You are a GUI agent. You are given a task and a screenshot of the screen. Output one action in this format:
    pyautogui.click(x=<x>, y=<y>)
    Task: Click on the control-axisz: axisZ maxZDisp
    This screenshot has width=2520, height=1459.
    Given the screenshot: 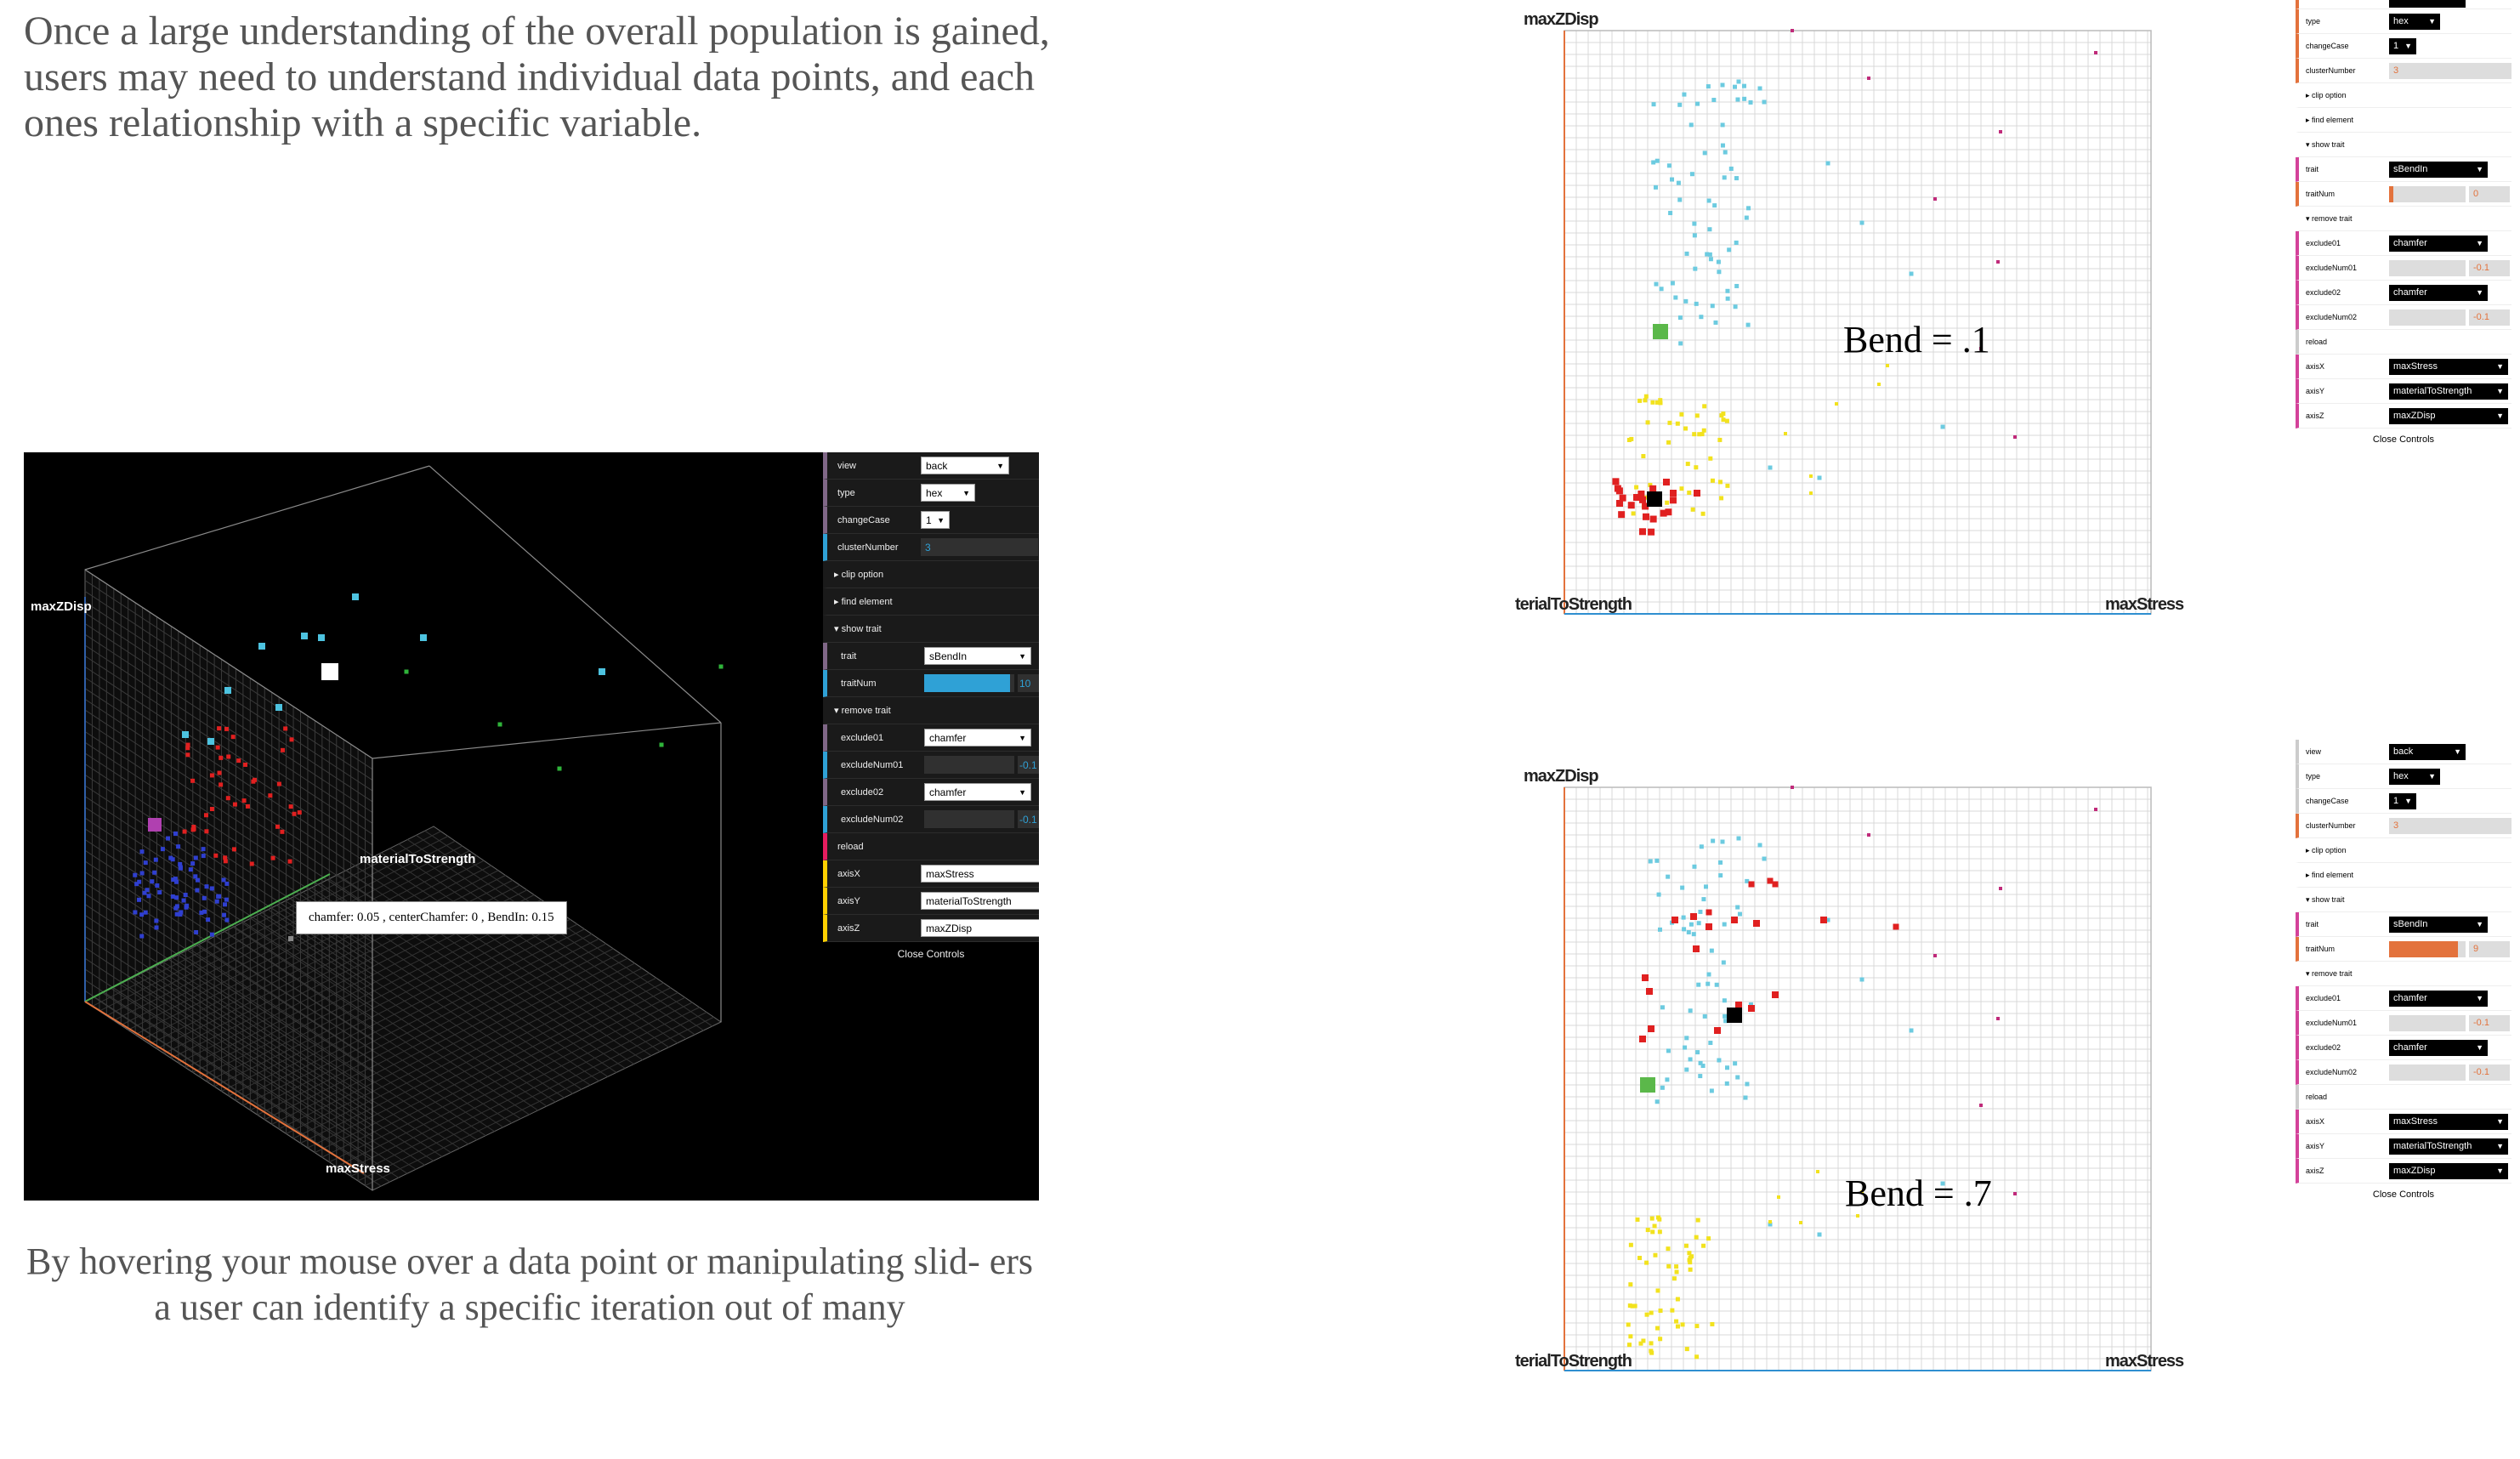 What is the action you would take?
    pyautogui.click(x=931, y=929)
    